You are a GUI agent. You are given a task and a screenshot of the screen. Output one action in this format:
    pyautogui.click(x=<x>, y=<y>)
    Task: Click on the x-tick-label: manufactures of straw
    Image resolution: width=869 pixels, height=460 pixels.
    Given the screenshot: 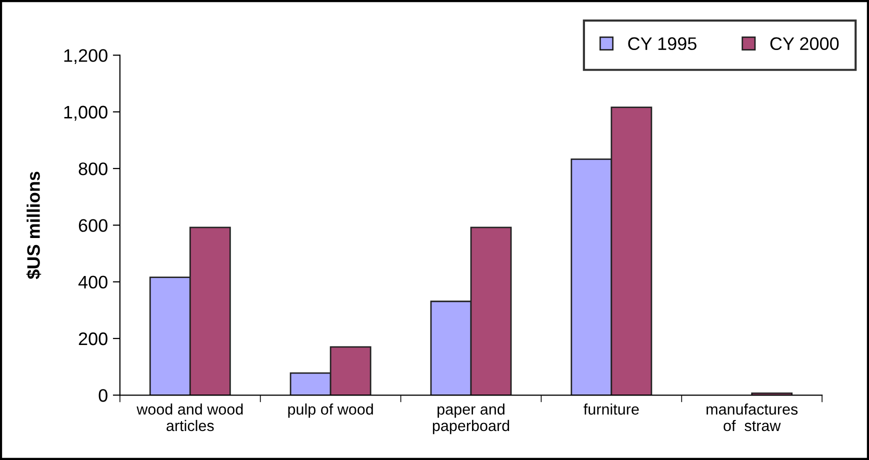 What is the action you would take?
    pyautogui.click(x=752, y=417)
    